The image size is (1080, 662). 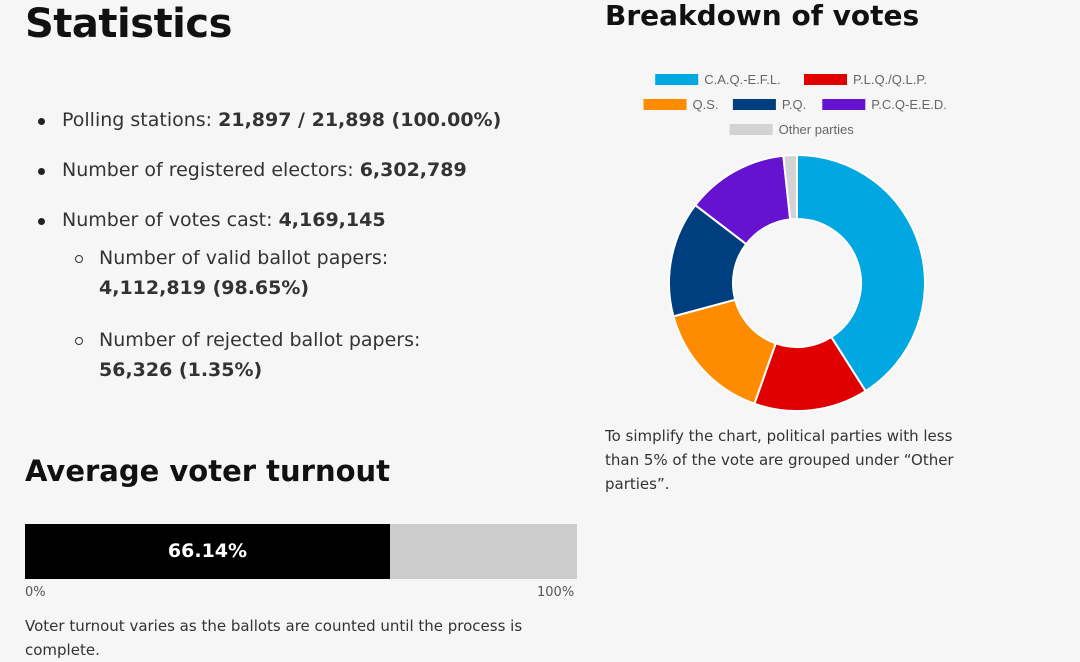 I want to click on stat-label: Number of valid ballot papers:, so click(x=244, y=258).